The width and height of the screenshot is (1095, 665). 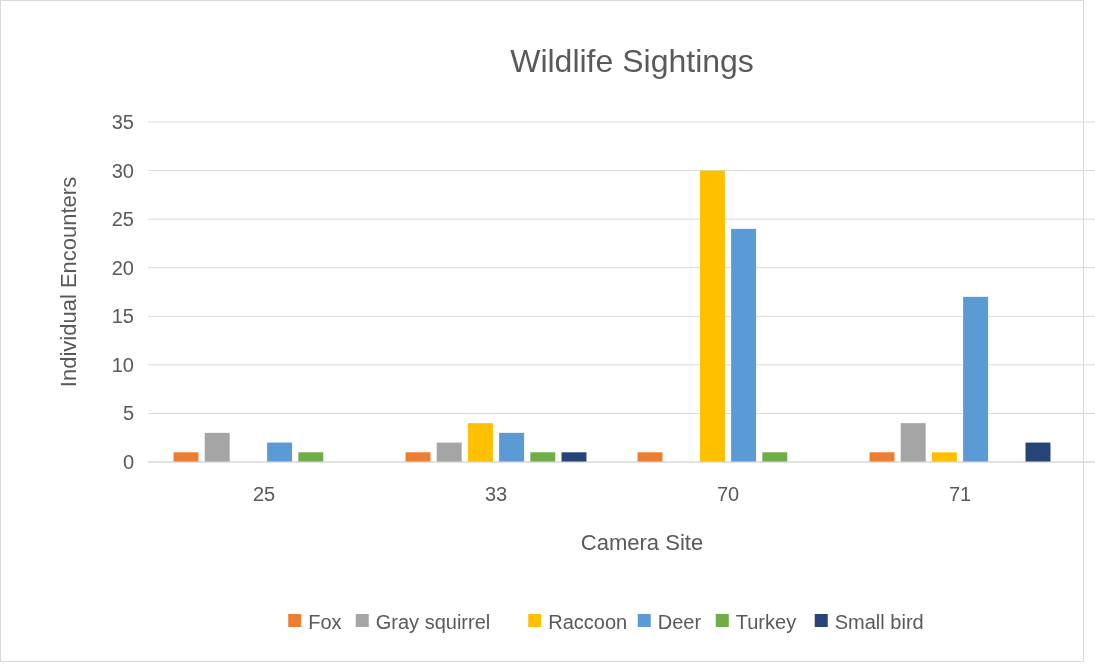 I want to click on legend-label: Deer, so click(x=679, y=622).